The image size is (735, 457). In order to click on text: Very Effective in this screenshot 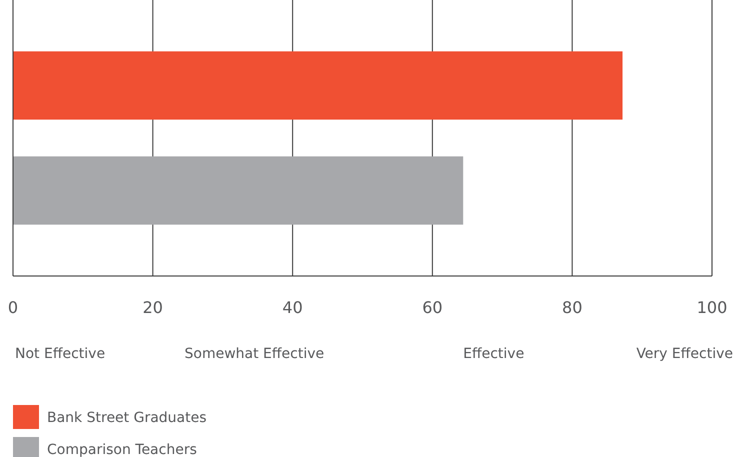, I will do `click(684, 354)`.